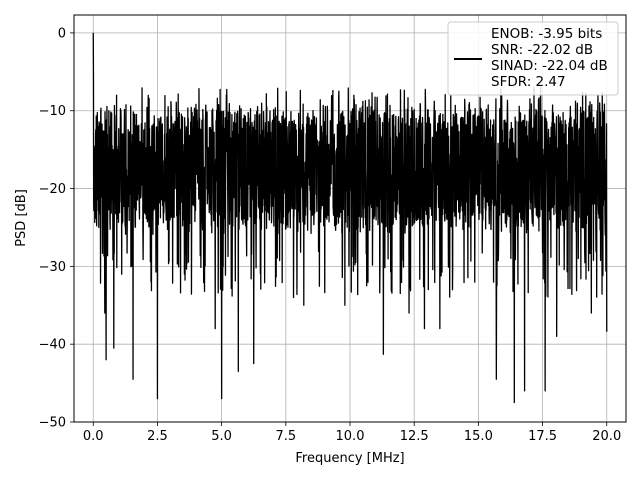 The height and width of the screenshot is (480, 640). I want to click on x-axis-ticks: 0.0 2.5 5.0 7.5 10.0 12.5 15.0 17.5 20.0, so click(352, 433).